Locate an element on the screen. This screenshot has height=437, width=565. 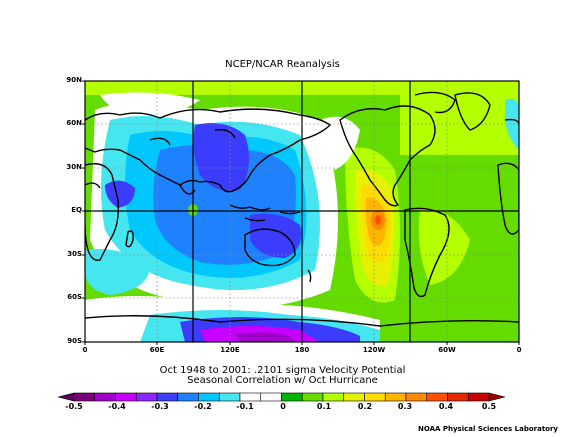
colorbar-label-03: 0.3 is located at coordinates (405, 406).